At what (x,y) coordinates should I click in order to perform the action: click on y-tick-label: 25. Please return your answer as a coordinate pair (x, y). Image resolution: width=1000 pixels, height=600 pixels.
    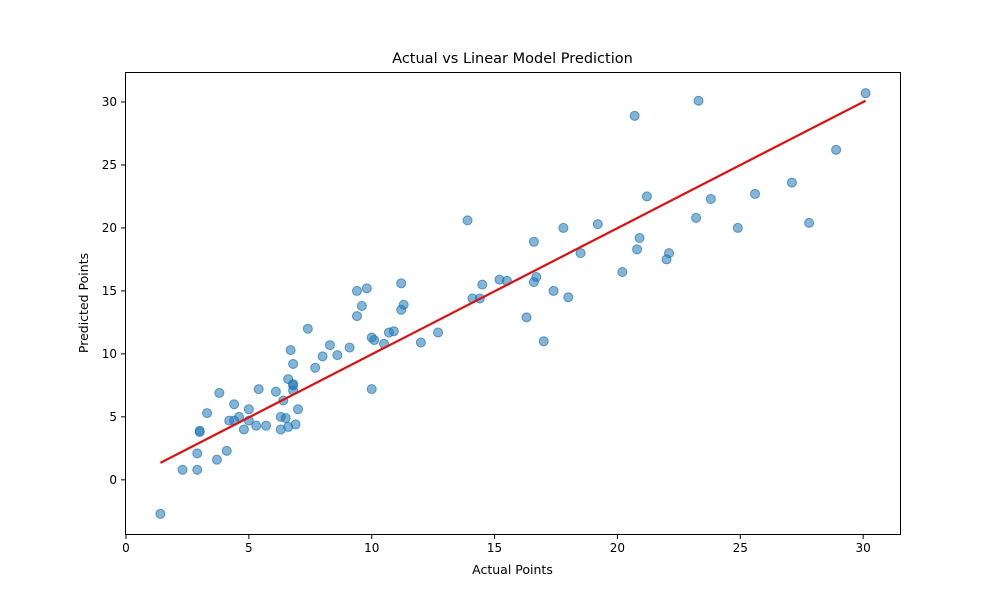
    Looking at the image, I should click on (109, 165).